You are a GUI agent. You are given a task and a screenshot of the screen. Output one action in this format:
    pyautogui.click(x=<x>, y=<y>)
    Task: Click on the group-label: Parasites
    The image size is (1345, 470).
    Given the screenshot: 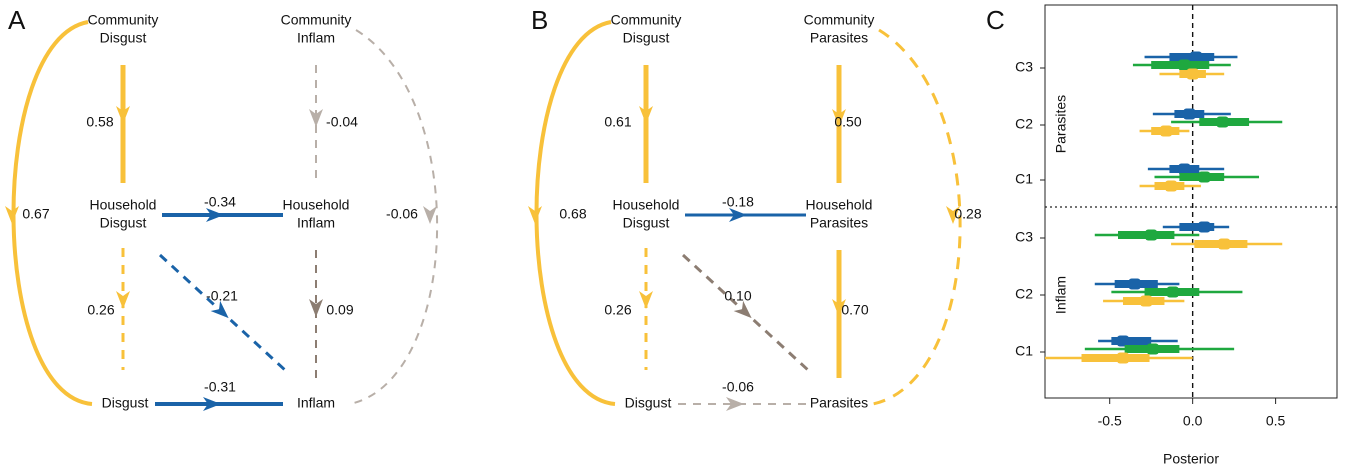 What is the action you would take?
    pyautogui.click(x=1061, y=124)
    